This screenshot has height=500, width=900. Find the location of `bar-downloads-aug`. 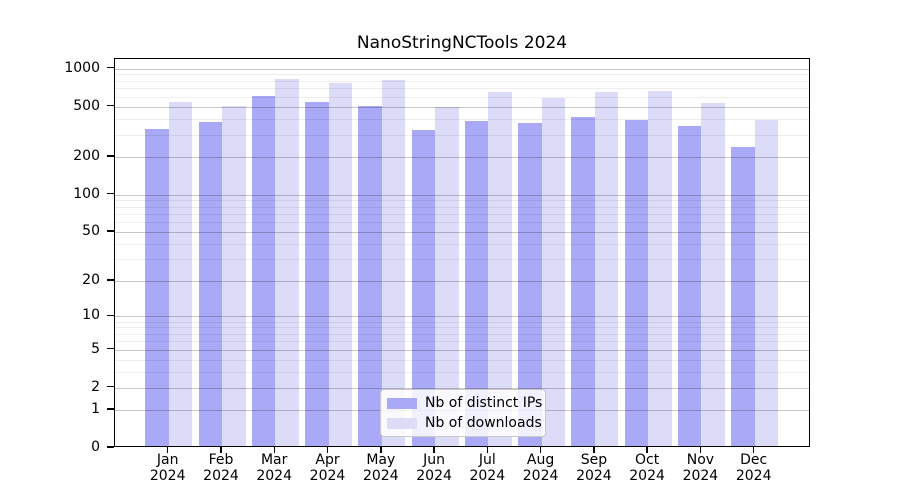

bar-downloads-aug is located at coordinates (553, 272).